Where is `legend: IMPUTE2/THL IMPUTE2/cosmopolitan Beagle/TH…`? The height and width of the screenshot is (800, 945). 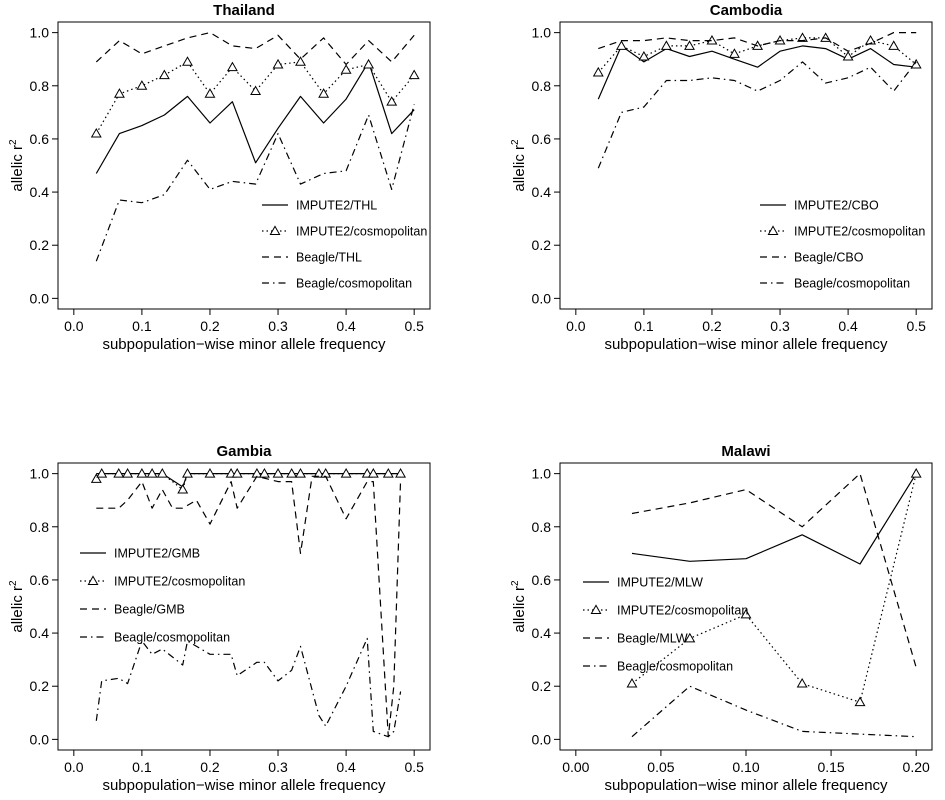
legend: IMPUTE2/THL IMPUTE2/cosmopolitan Beagle/TH… is located at coordinates (344, 245).